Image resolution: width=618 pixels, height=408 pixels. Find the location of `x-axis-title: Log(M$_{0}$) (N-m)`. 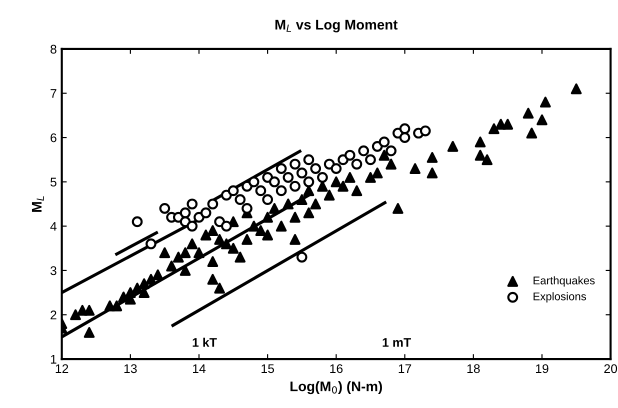

x-axis-title: Log(M$_{0}$) (N-m) is located at coordinates (336, 387).